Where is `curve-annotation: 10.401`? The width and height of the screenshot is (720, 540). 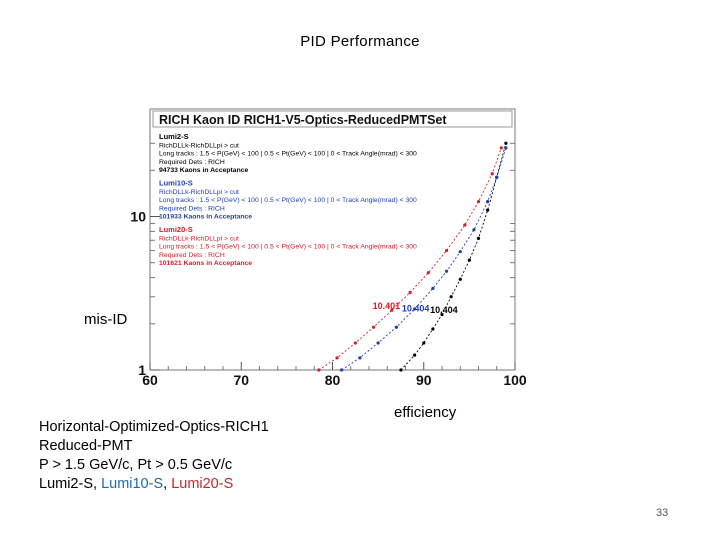
curve-annotation: 10.401 is located at coordinates (387, 306).